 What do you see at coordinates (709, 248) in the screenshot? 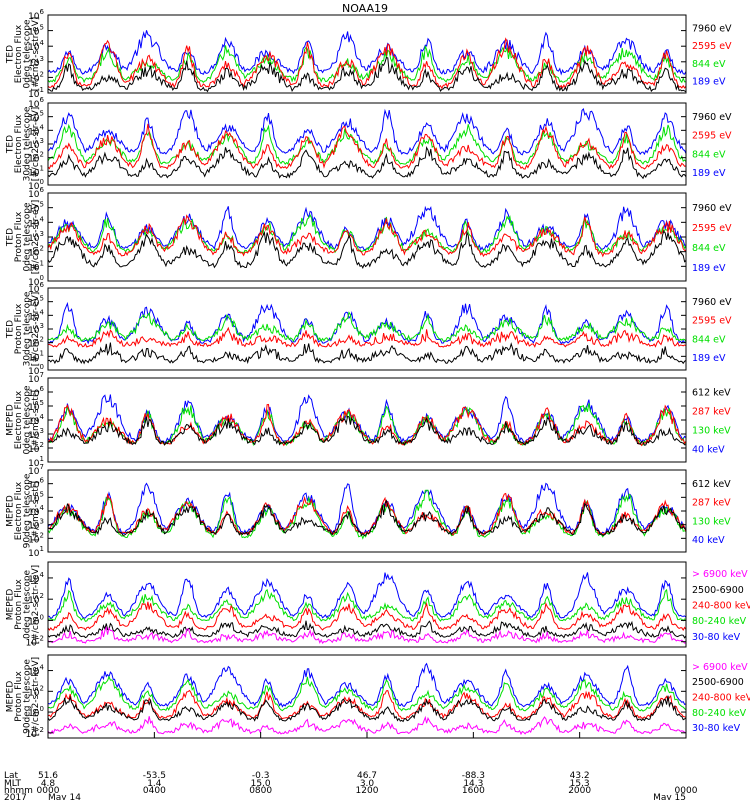
I see `panel-3-legend-3: 844 eV` at bounding box center [709, 248].